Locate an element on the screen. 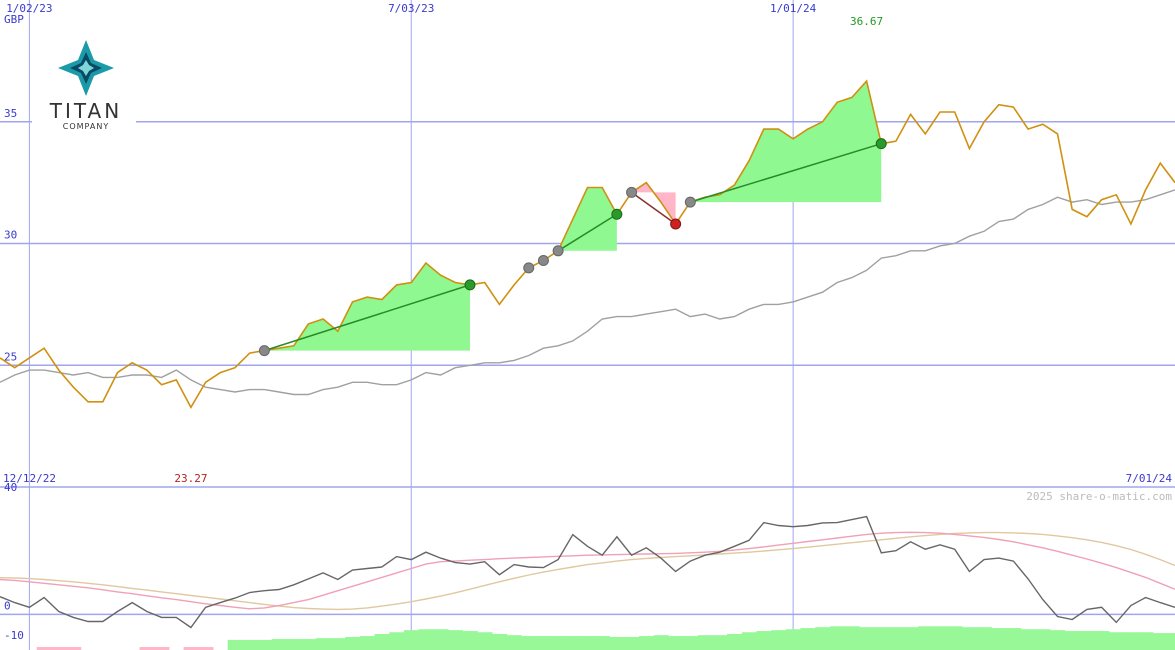 This screenshot has width=1175, height=650. logo-star-core is located at coordinates (86, 68).